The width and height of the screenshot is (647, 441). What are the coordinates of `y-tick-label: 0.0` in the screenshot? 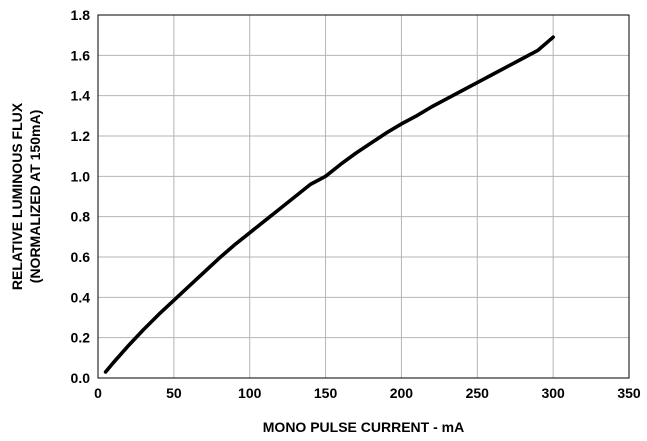 It's located at (81, 378).